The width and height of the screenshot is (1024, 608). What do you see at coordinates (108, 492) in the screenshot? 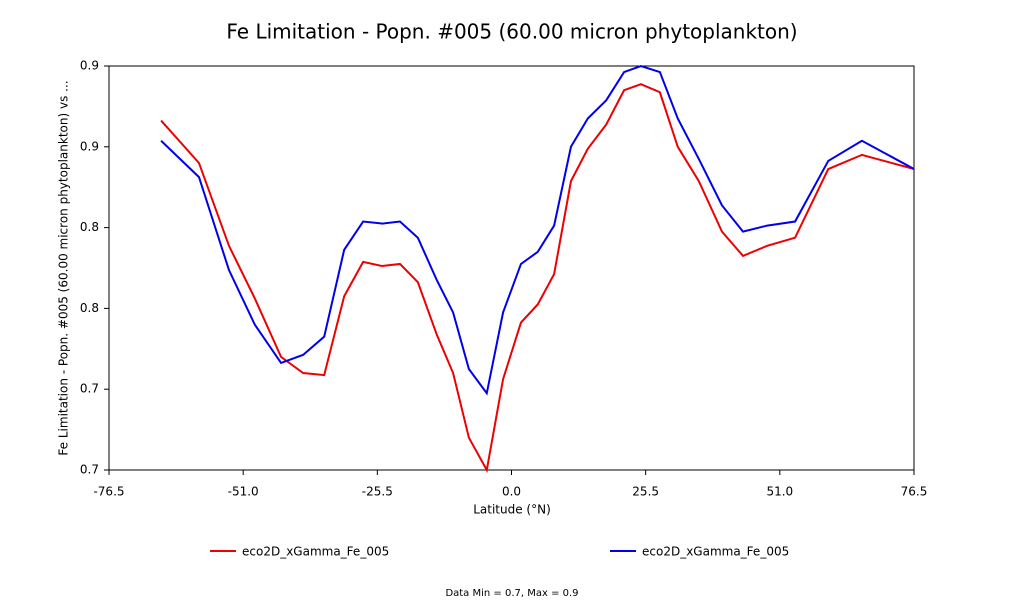
I see `x-tick-label: -76.5` at bounding box center [108, 492].